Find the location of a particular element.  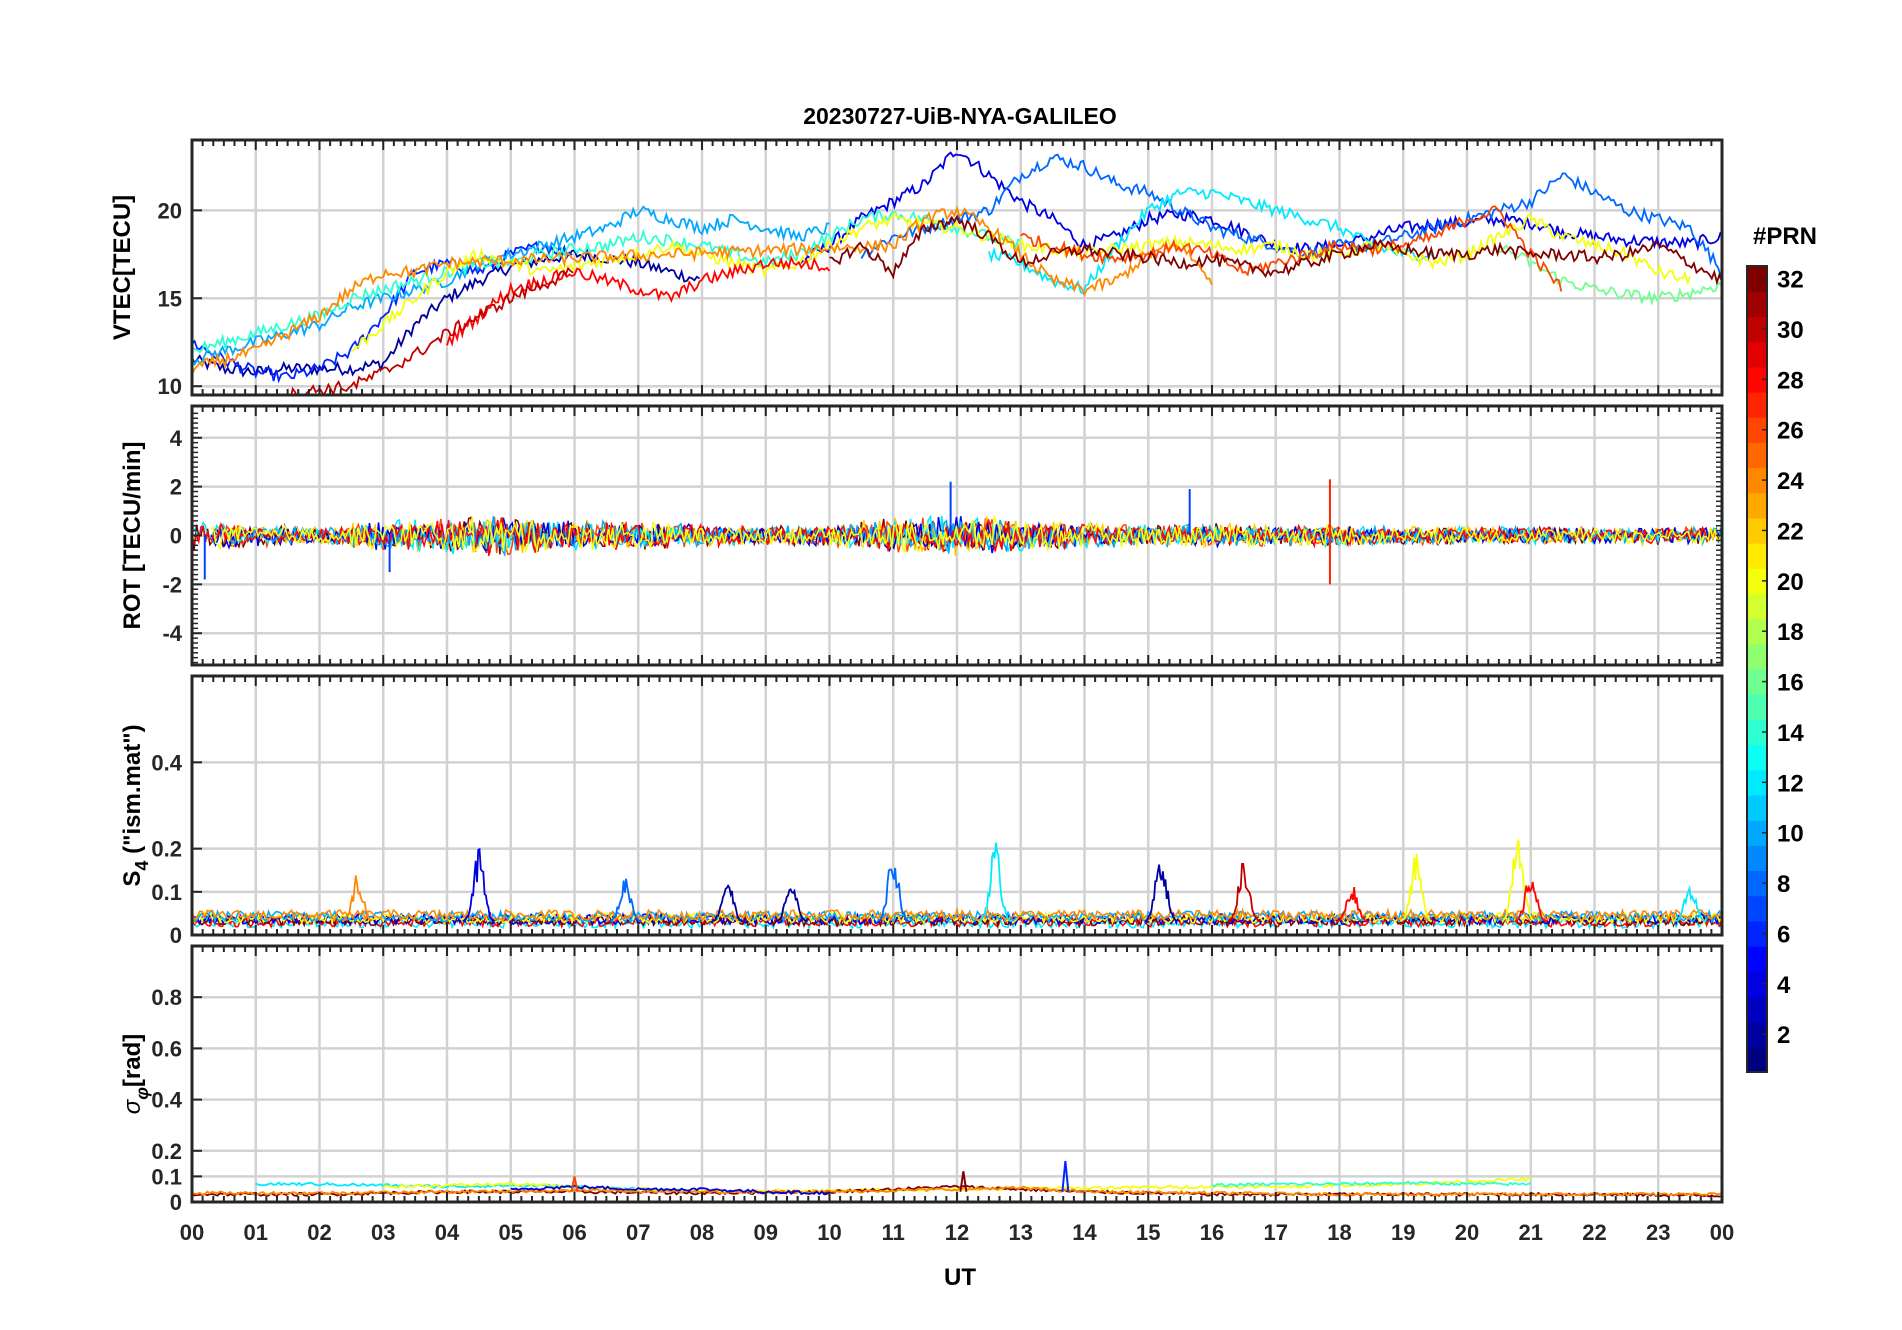

rot-series-group is located at coordinates (957, 532).